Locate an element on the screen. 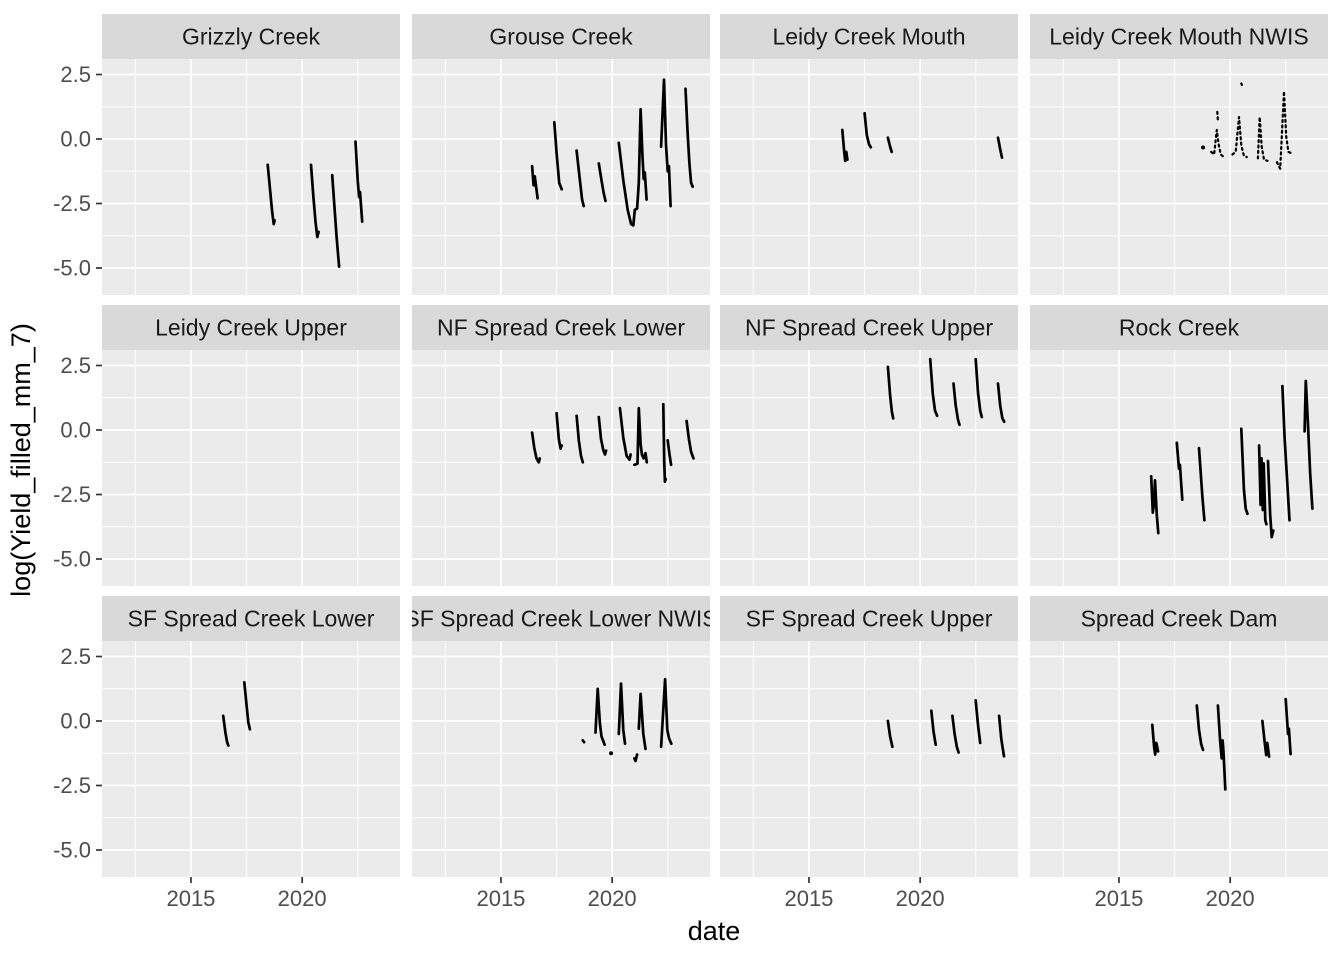  facet-strip-title: SF Spread Creek Lower NWIS is located at coordinates (560, 619).